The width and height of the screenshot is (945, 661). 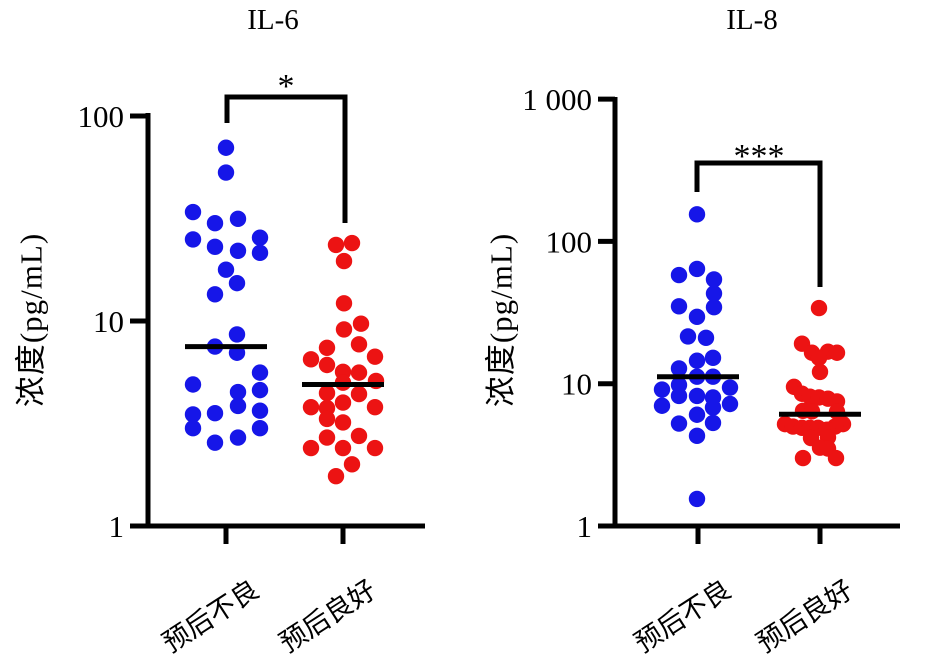 I want to click on y-tick-label: 1 000, so click(x=557, y=99).